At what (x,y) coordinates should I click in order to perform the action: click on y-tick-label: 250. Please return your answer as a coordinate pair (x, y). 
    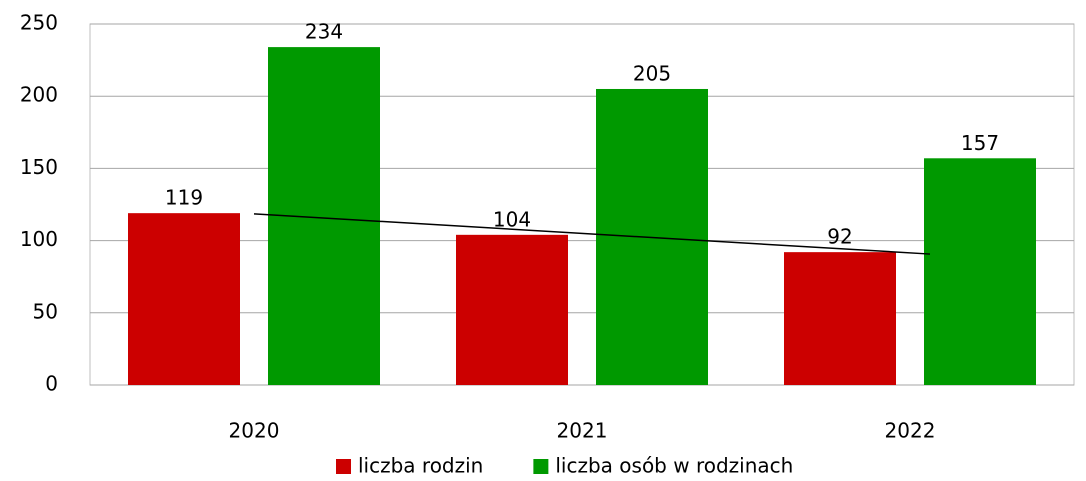
    Looking at the image, I should click on (39, 23).